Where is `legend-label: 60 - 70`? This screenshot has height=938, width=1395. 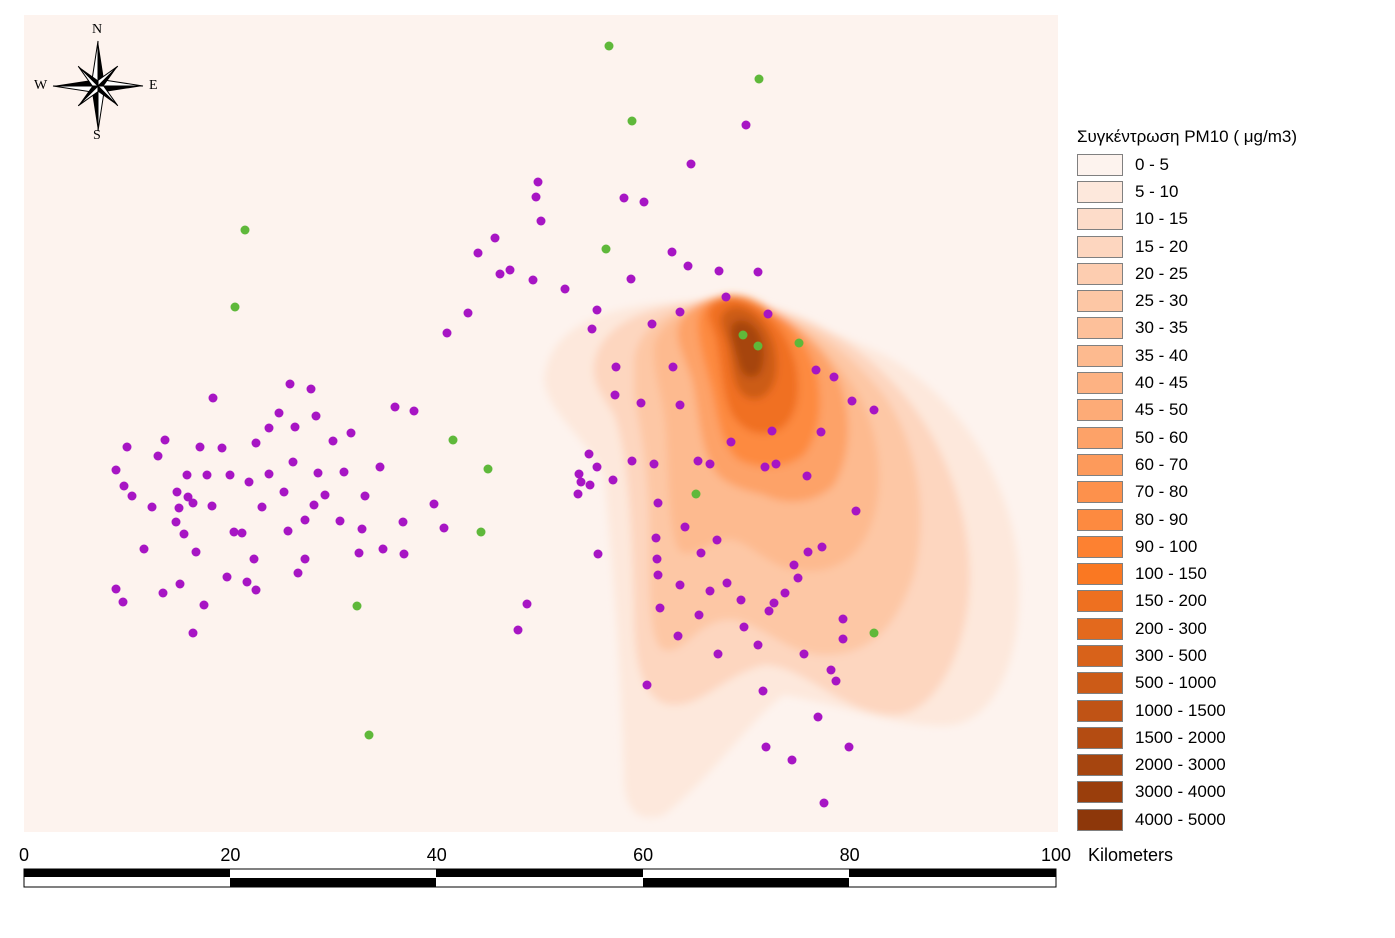
legend-label: 60 - 70 is located at coordinates (1161, 464).